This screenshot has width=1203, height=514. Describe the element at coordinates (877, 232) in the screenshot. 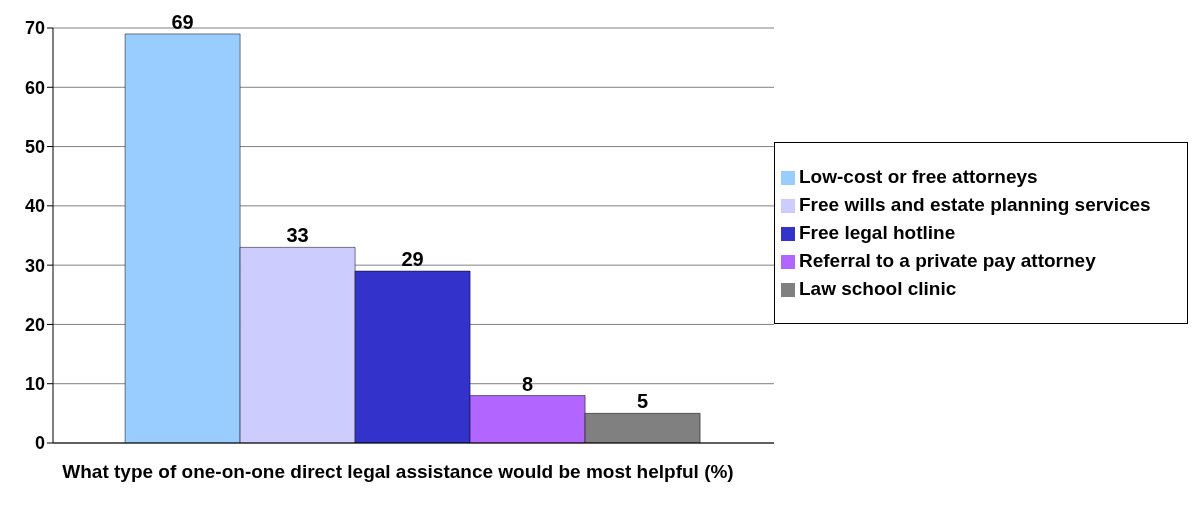

I see `legend-label: Free legal hotline` at that location.